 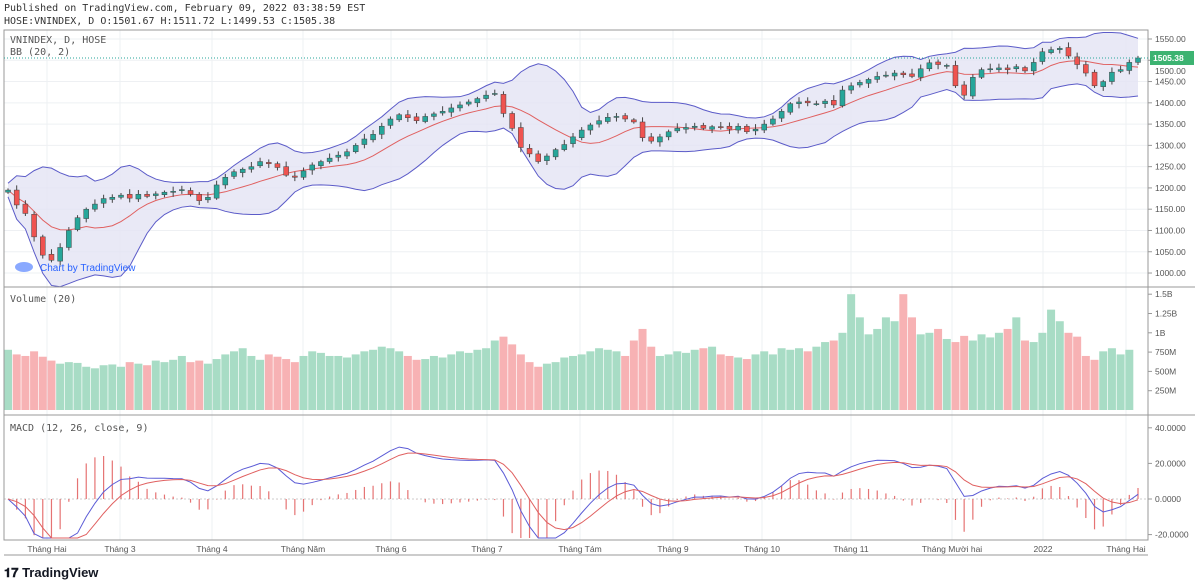 I want to click on price-tick-label: 1450.00, so click(x=1170, y=82).